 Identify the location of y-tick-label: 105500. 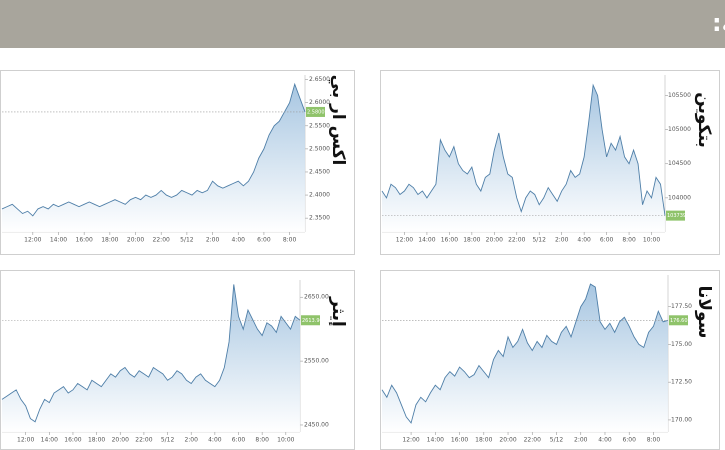
(679, 95).